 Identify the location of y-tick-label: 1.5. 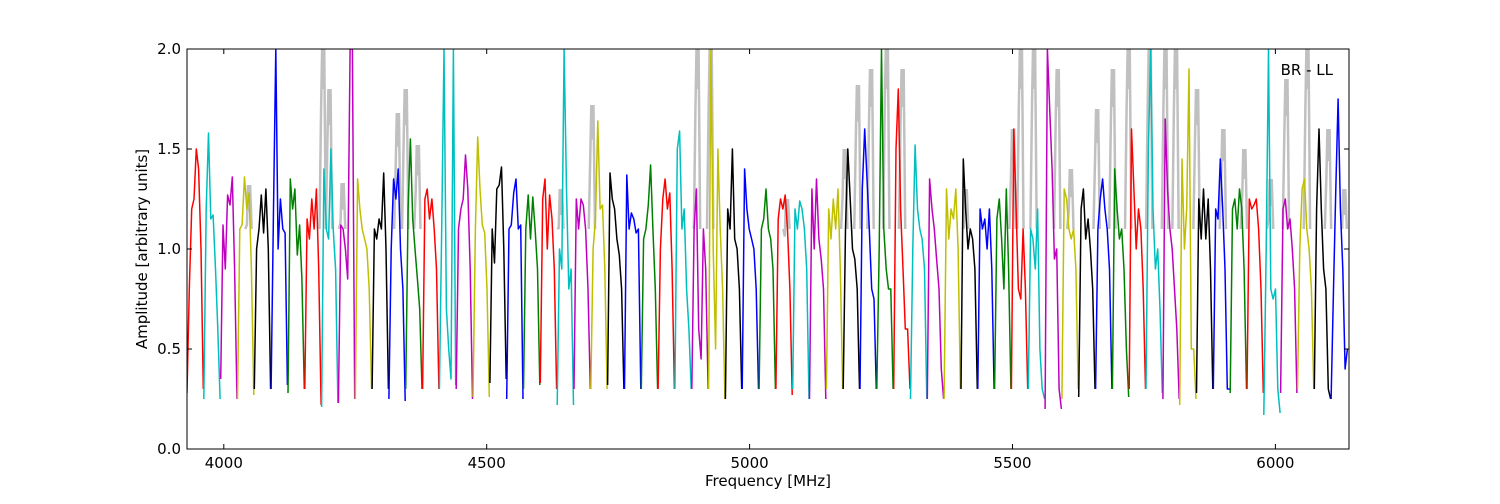
(169, 149).